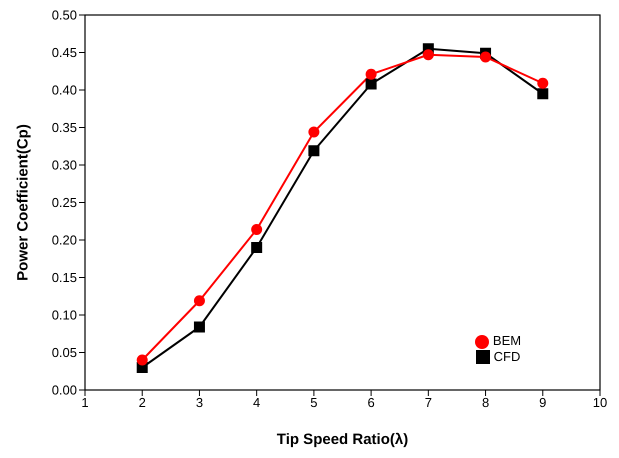  Describe the element at coordinates (507, 356) in the screenshot. I see `legend-label: CFD` at that location.